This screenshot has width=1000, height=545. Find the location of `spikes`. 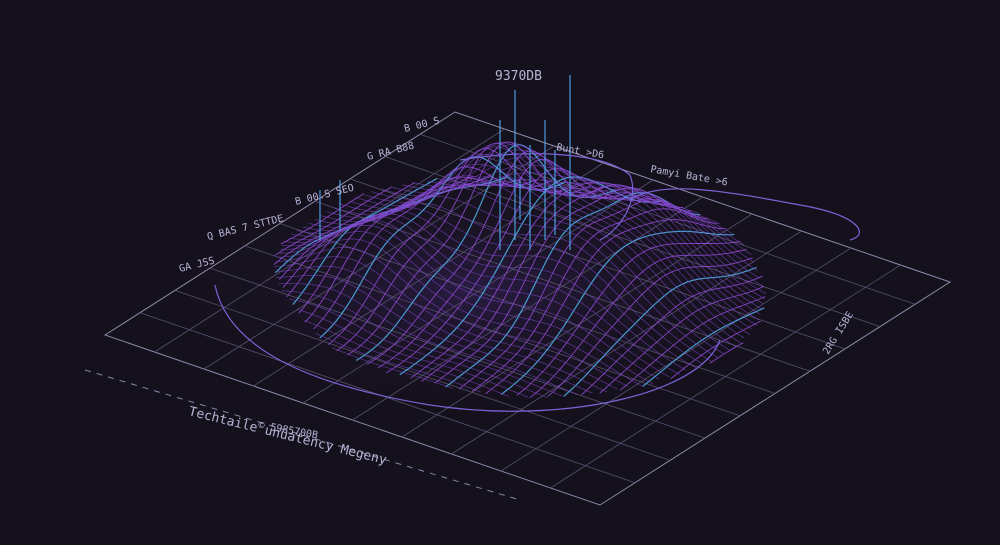

spikes is located at coordinates (445, 162).